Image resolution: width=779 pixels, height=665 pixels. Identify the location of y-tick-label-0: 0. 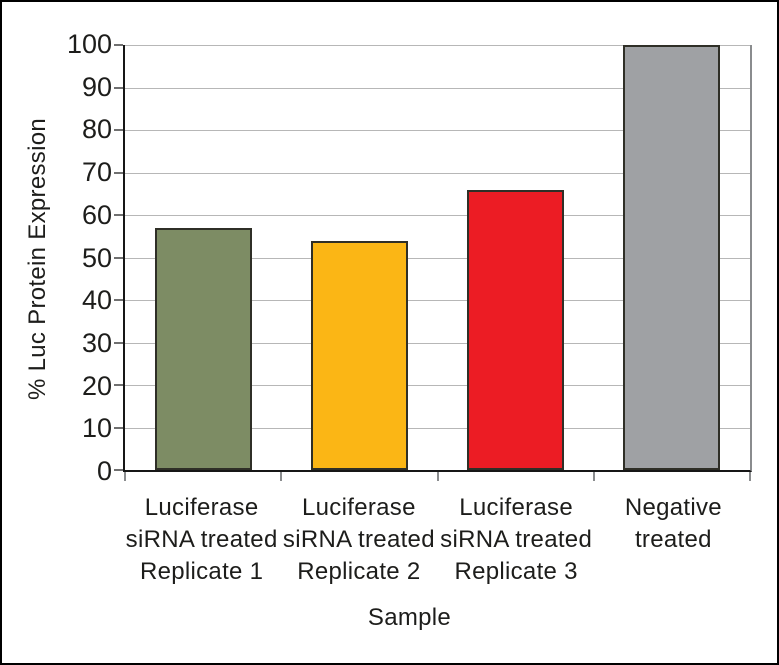
(104, 471).